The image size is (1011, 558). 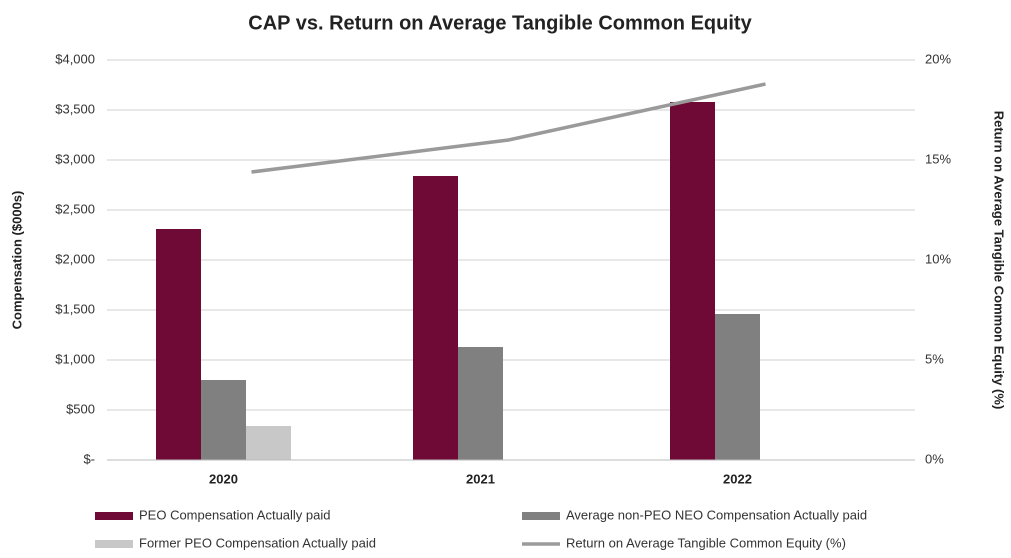 I want to click on y-tick-label: $3,000, so click(x=75, y=158).